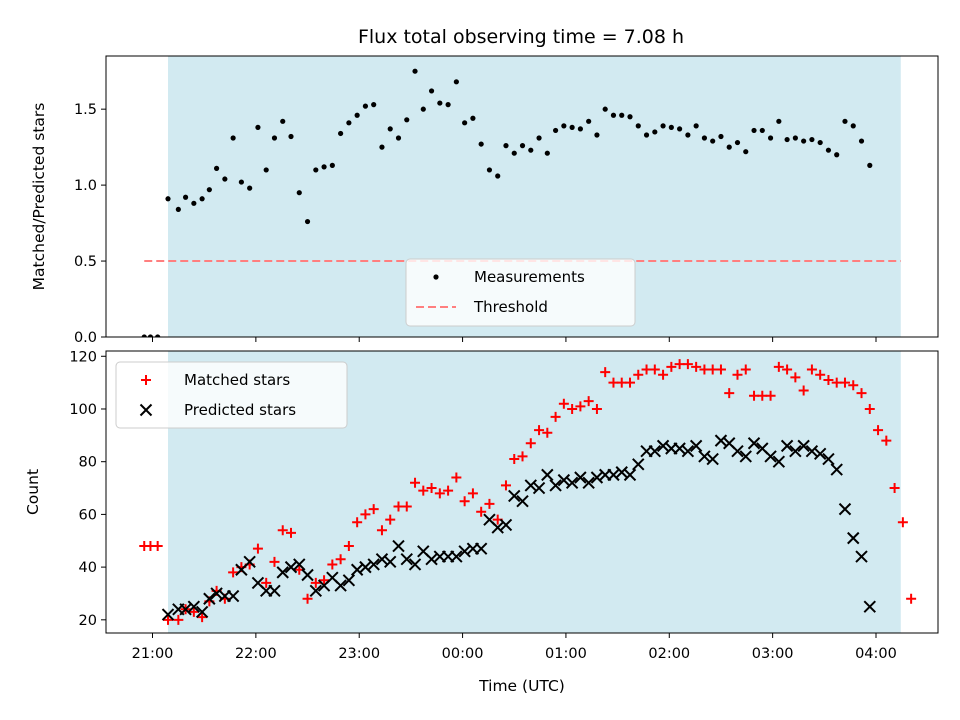 This screenshot has height=720, width=960. I want to click on y-axis-label: Matched/Predicted stars, so click(39, 197).